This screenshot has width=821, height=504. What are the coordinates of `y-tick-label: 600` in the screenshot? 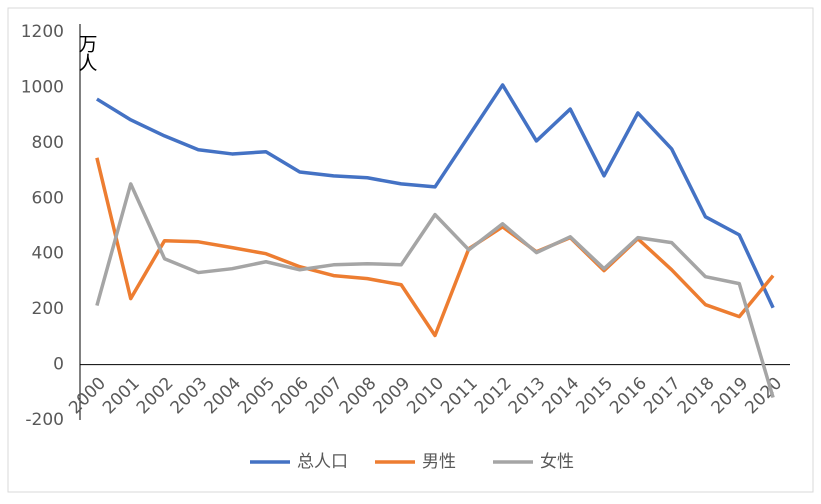 It's located at (48, 198).